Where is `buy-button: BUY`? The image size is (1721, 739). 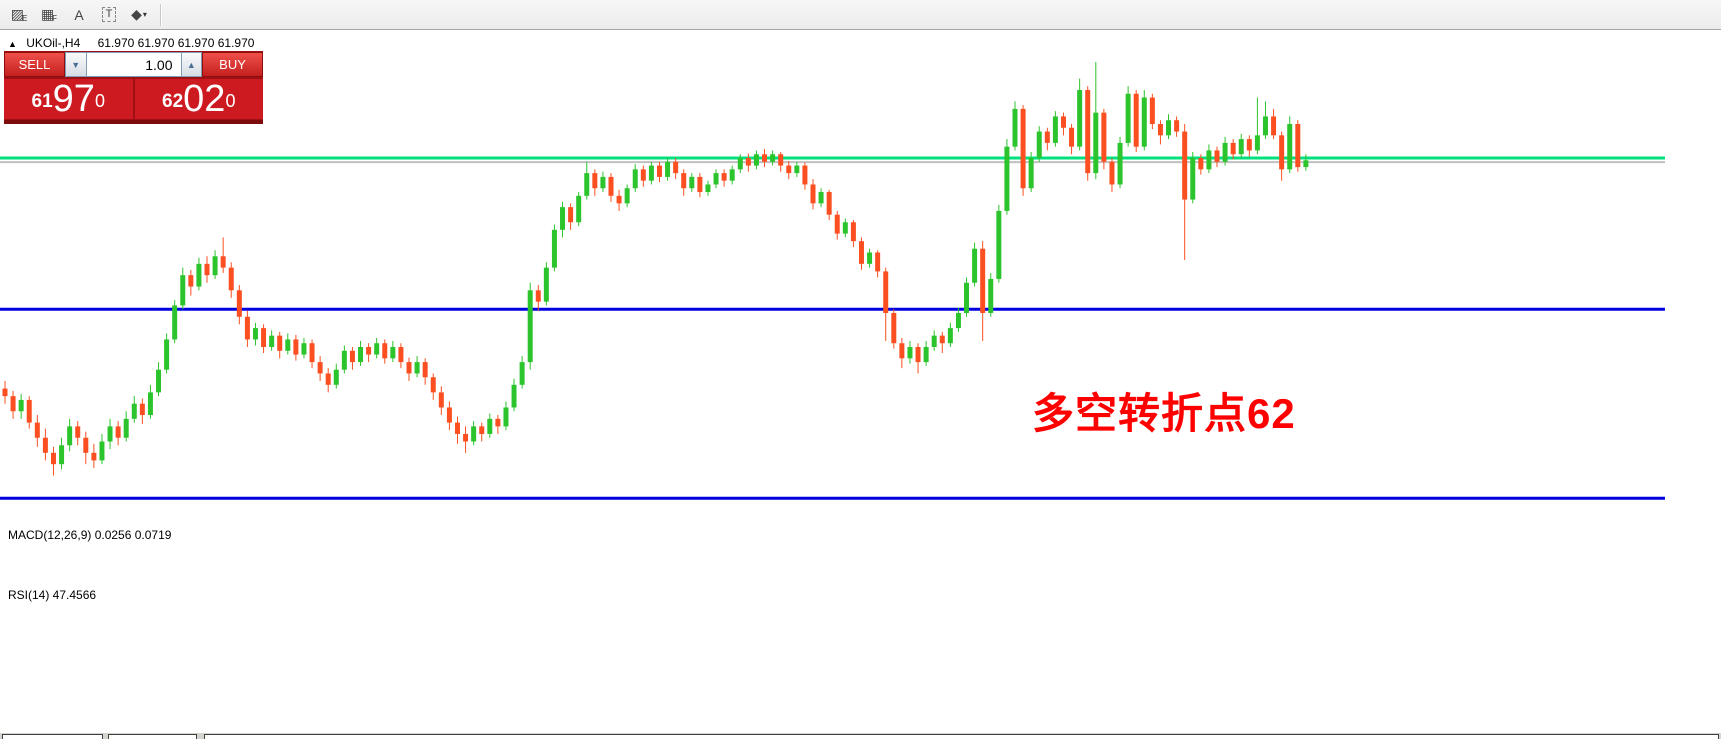 buy-button: BUY is located at coordinates (232, 64).